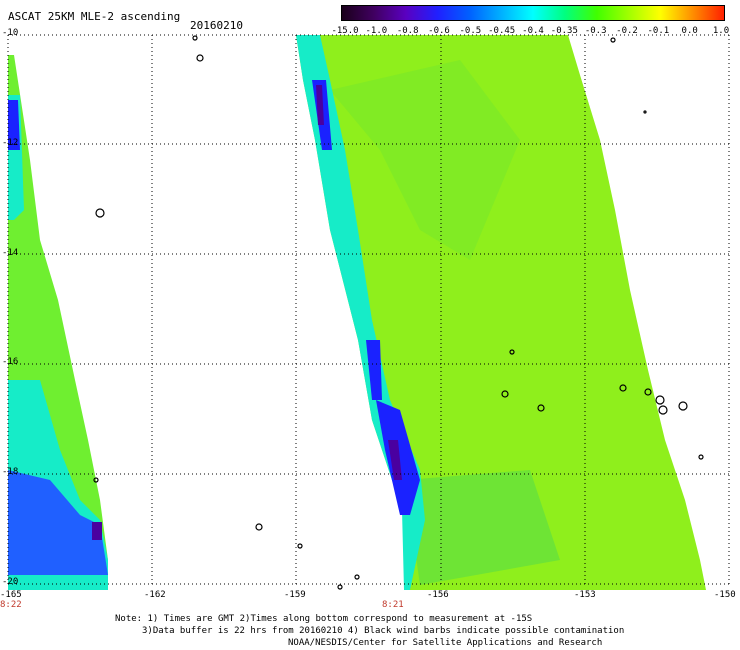 The width and height of the screenshot is (740, 650). What do you see at coordinates (345, 31) in the screenshot?
I see `colorbar-label: -15.0` at bounding box center [345, 31].